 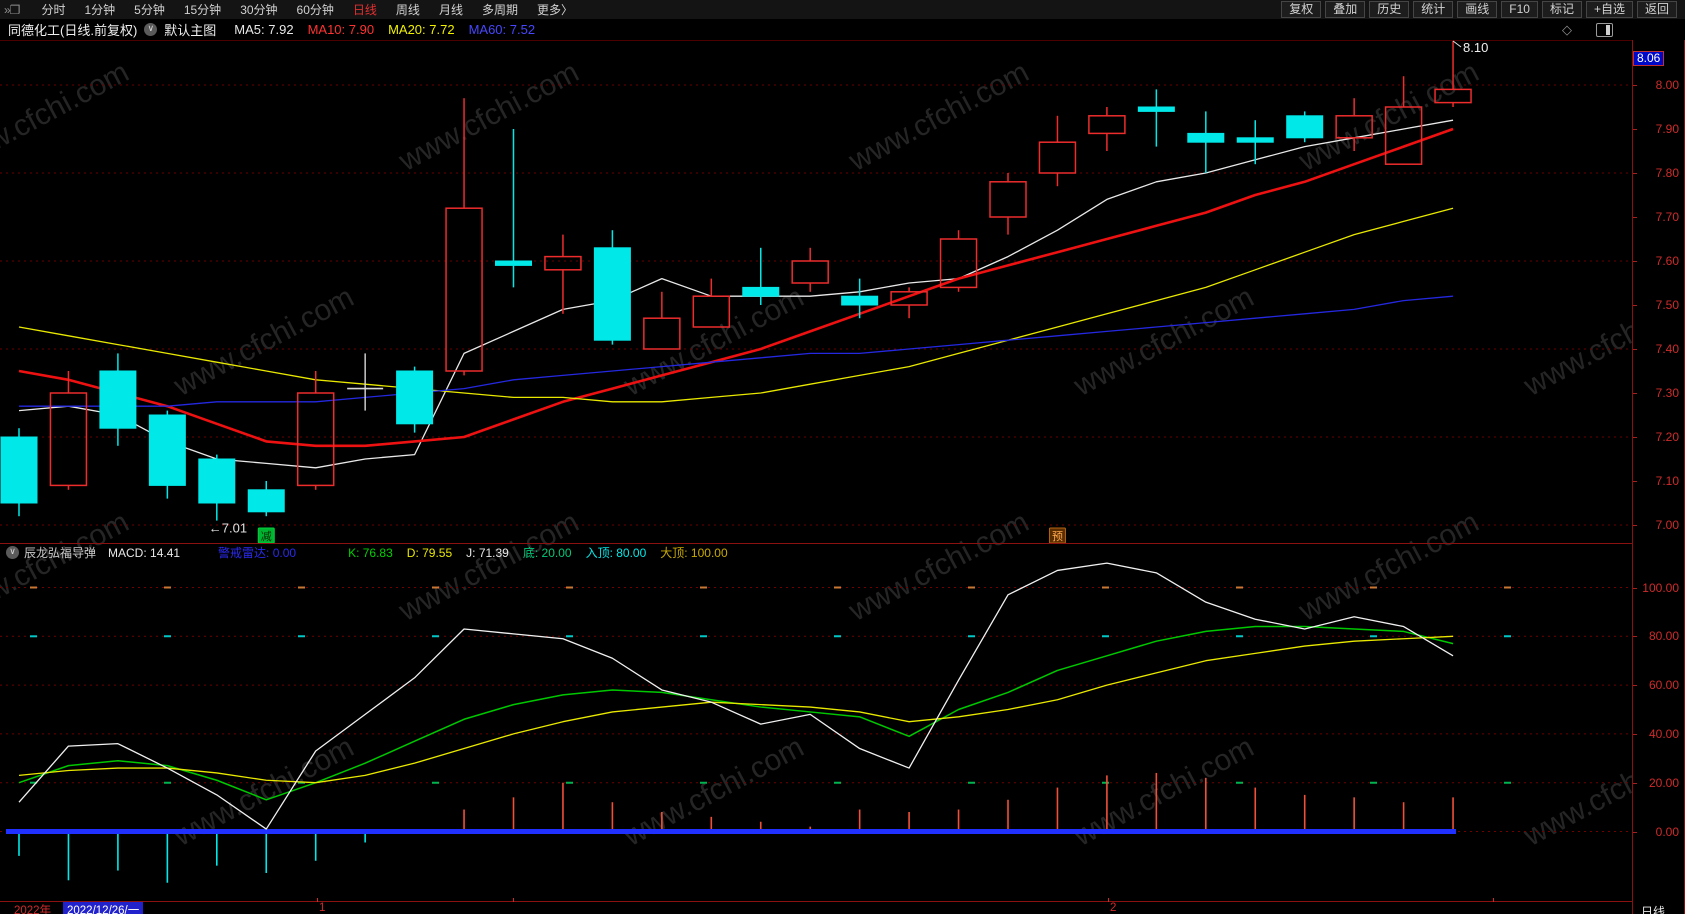 What do you see at coordinates (1475, 47) in the screenshot?
I see `svg-text: 8.10` at bounding box center [1475, 47].